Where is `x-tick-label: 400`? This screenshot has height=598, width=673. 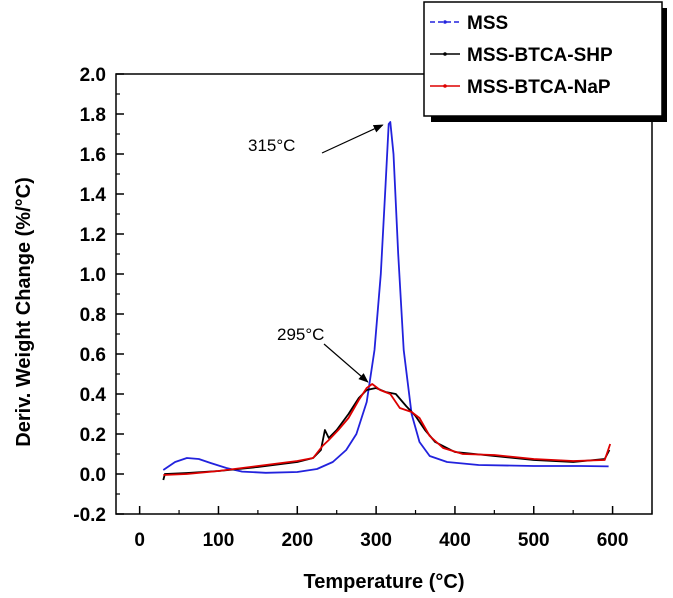 x-tick-label: 400 is located at coordinates (455, 540).